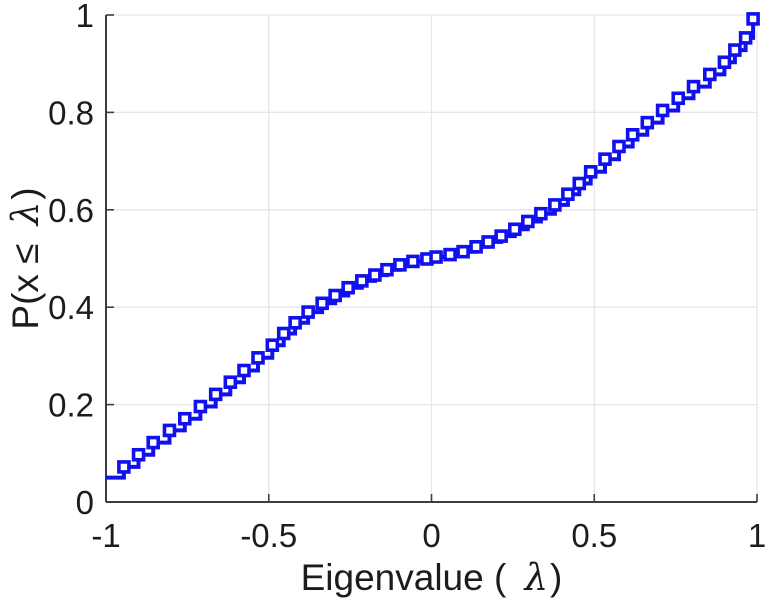 The width and height of the screenshot is (768, 600). What do you see at coordinates (432, 577) in the screenshot?
I see `x-axis-label: Eigenvalue ( λ)` at bounding box center [432, 577].